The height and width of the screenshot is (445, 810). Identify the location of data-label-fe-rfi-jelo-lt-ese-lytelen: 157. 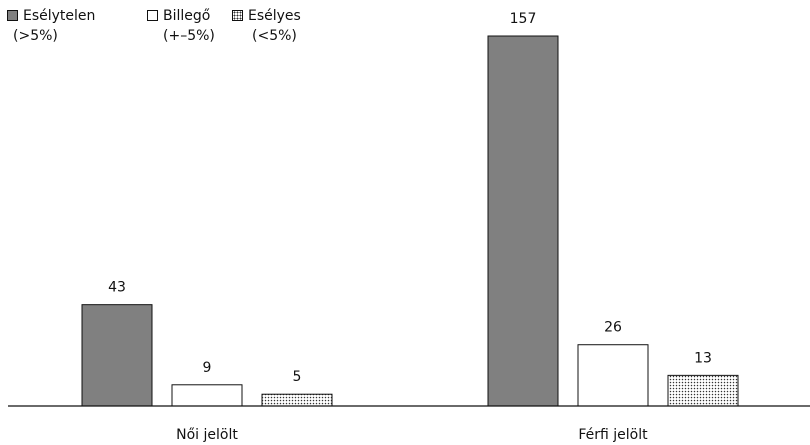
(523, 19).